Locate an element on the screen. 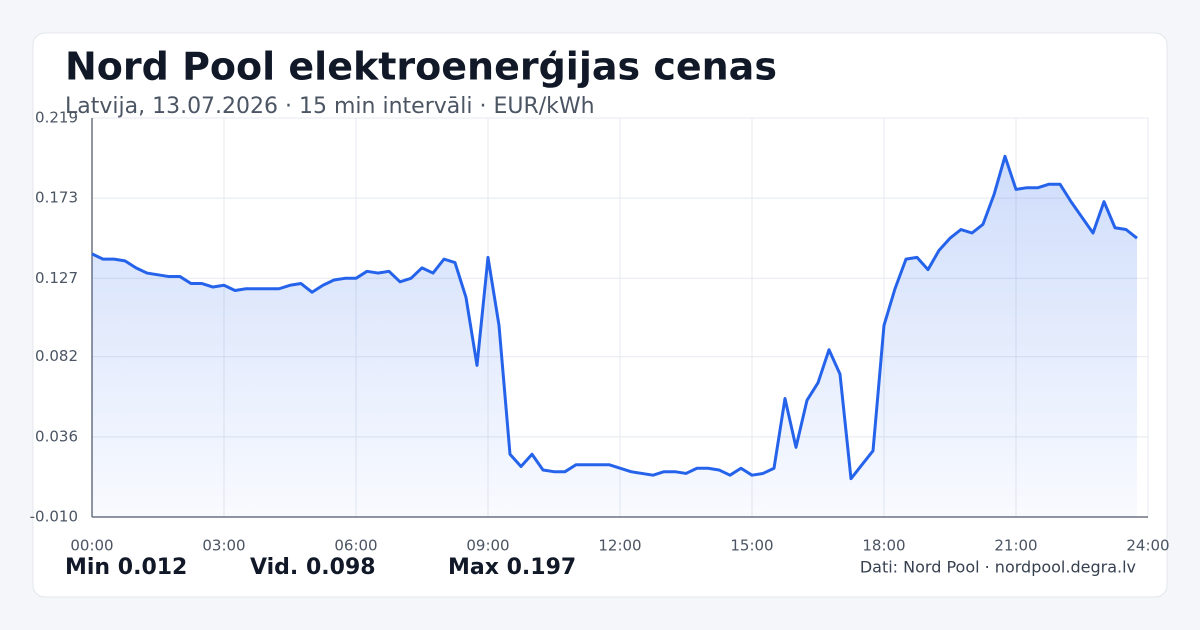 The width and height of the screenshot is (1200, 630). chart-title: Nord Pool elektroenerģijas cenas is located at coordinates (421, 67).